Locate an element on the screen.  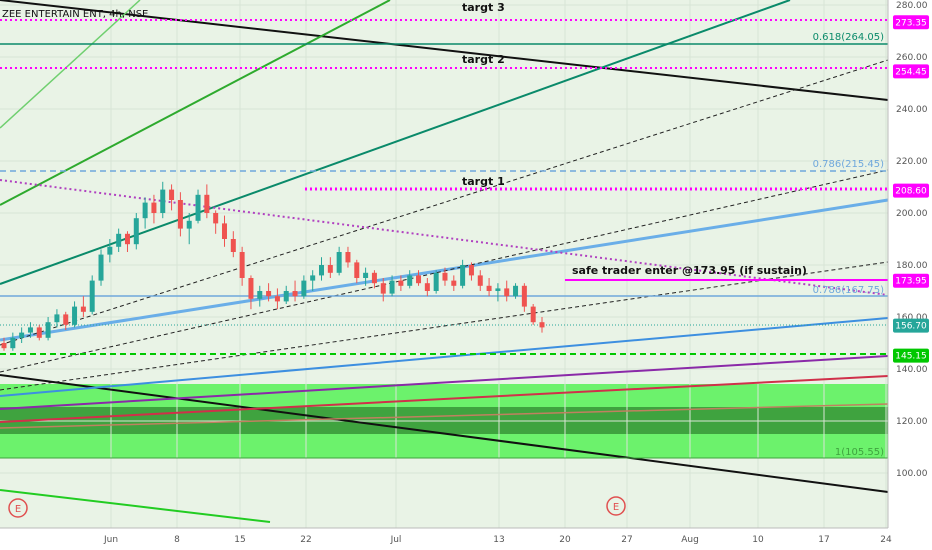
price-tag-label: 208.60 is located at coordinates (911, 192).